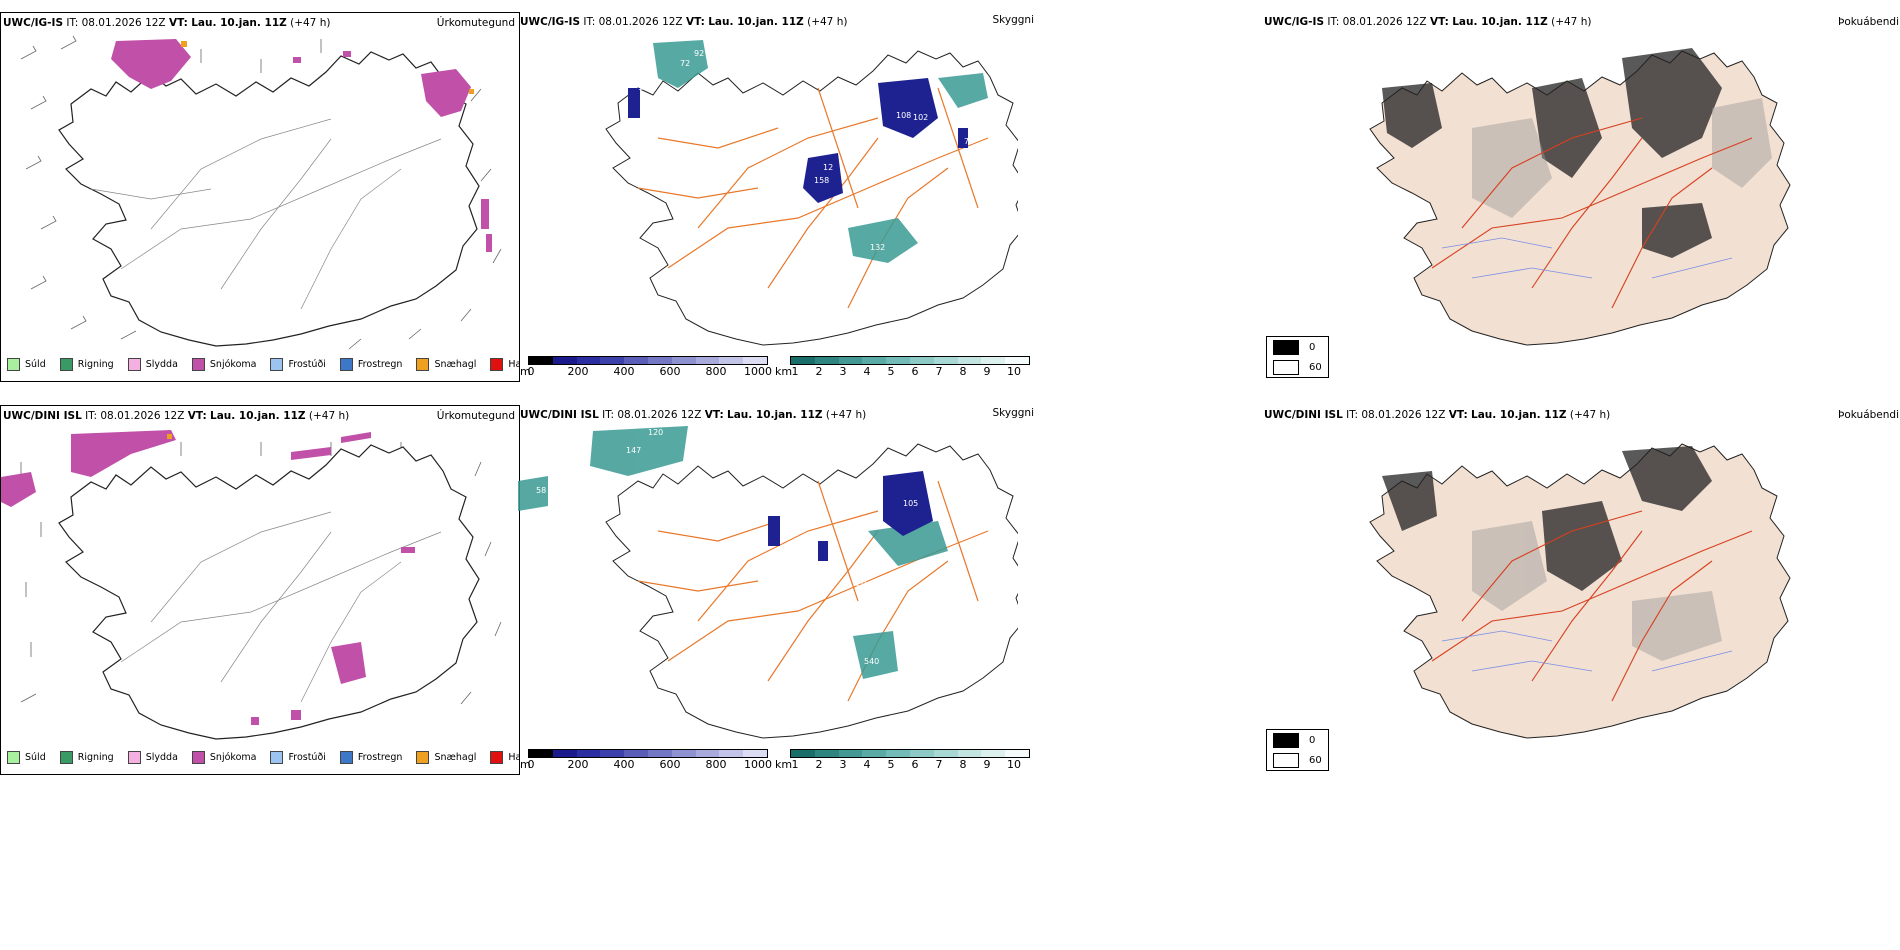 The width and height of the screenshot is (1900, 950). I want to click on cloud-value: 158, so click(821, 180).